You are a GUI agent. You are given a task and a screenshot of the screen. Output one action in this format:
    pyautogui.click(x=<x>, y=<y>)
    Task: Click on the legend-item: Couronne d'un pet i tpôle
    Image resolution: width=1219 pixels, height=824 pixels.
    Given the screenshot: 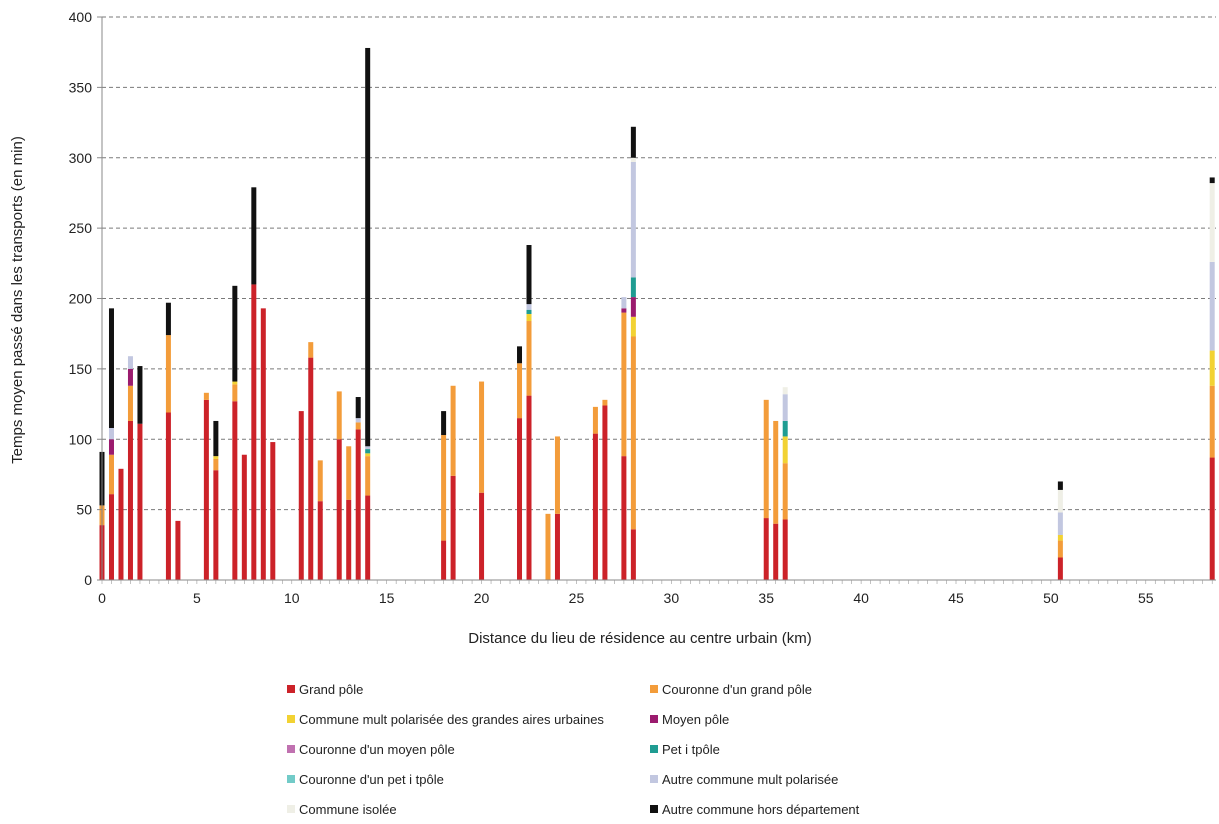 What is the action you would take?
    pyautogui.click(x=365, y=779)
    